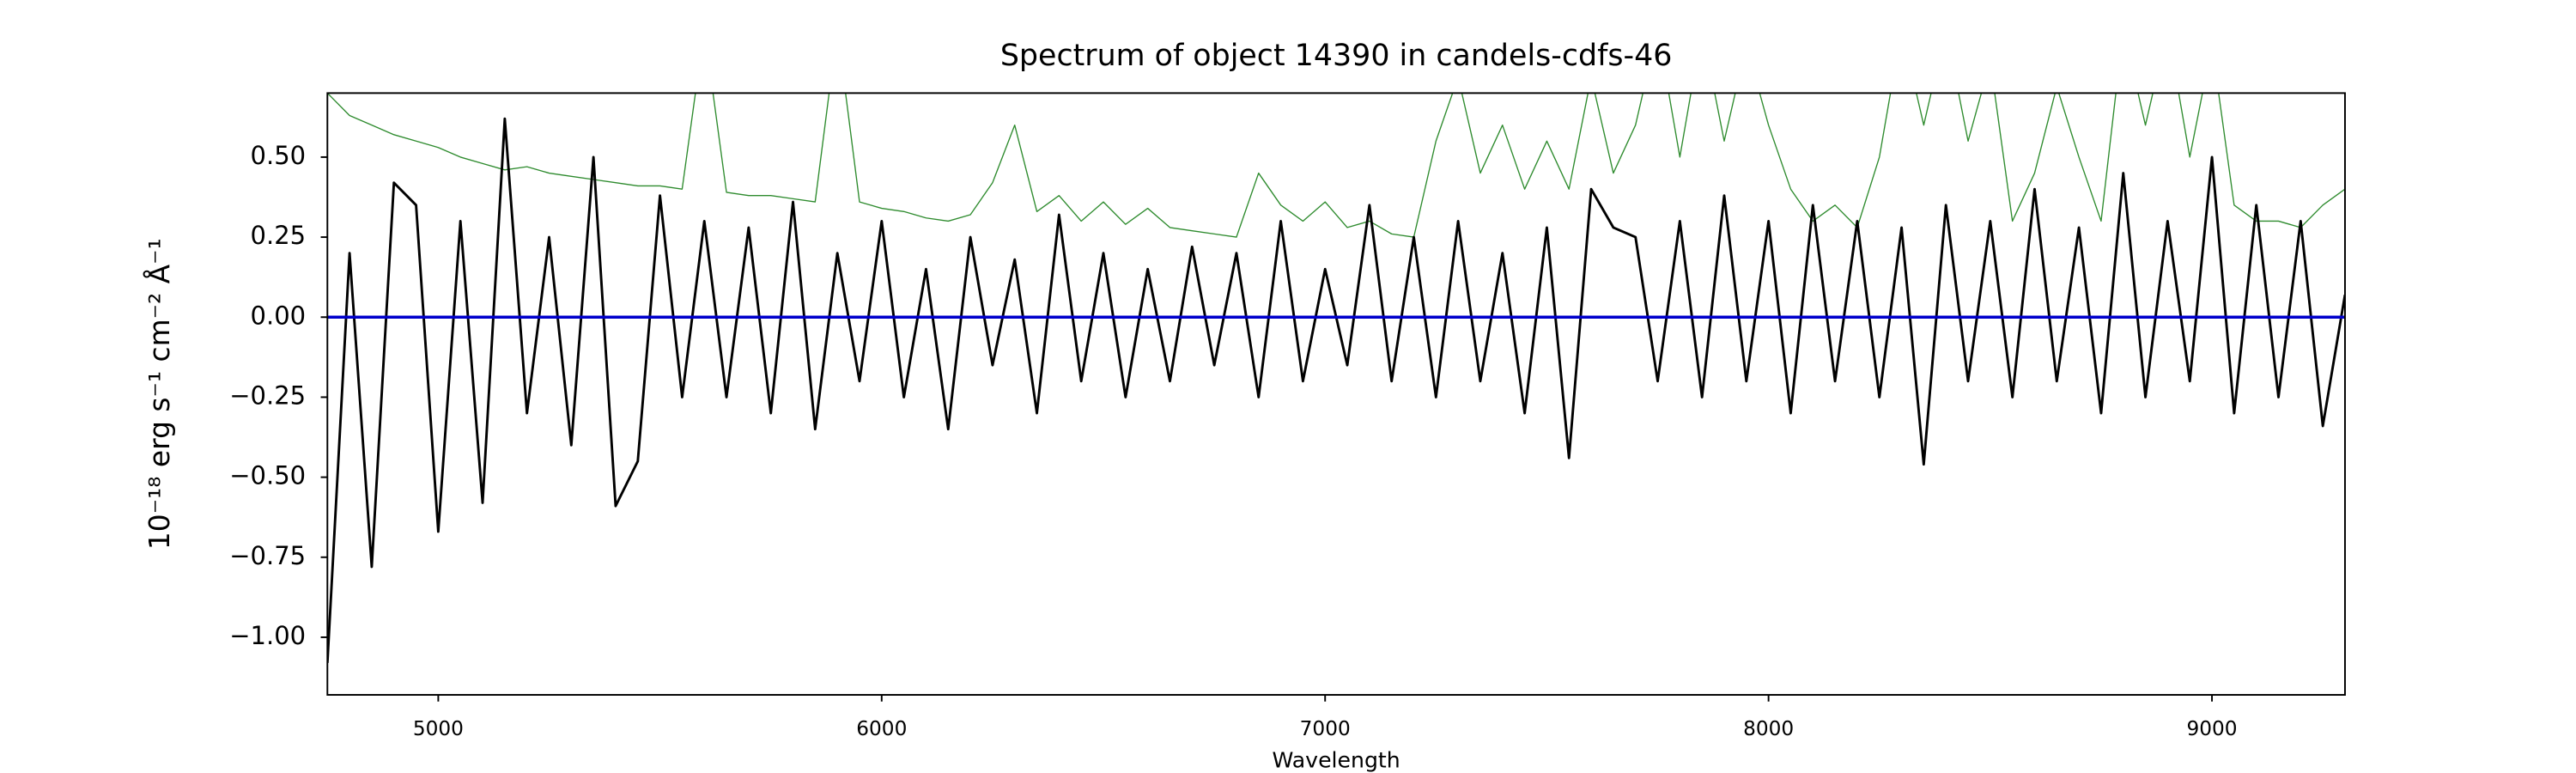  Describe the element at coordinates (439, 728) in the screenshot. I see `x-tick-label: 5000` at that location.